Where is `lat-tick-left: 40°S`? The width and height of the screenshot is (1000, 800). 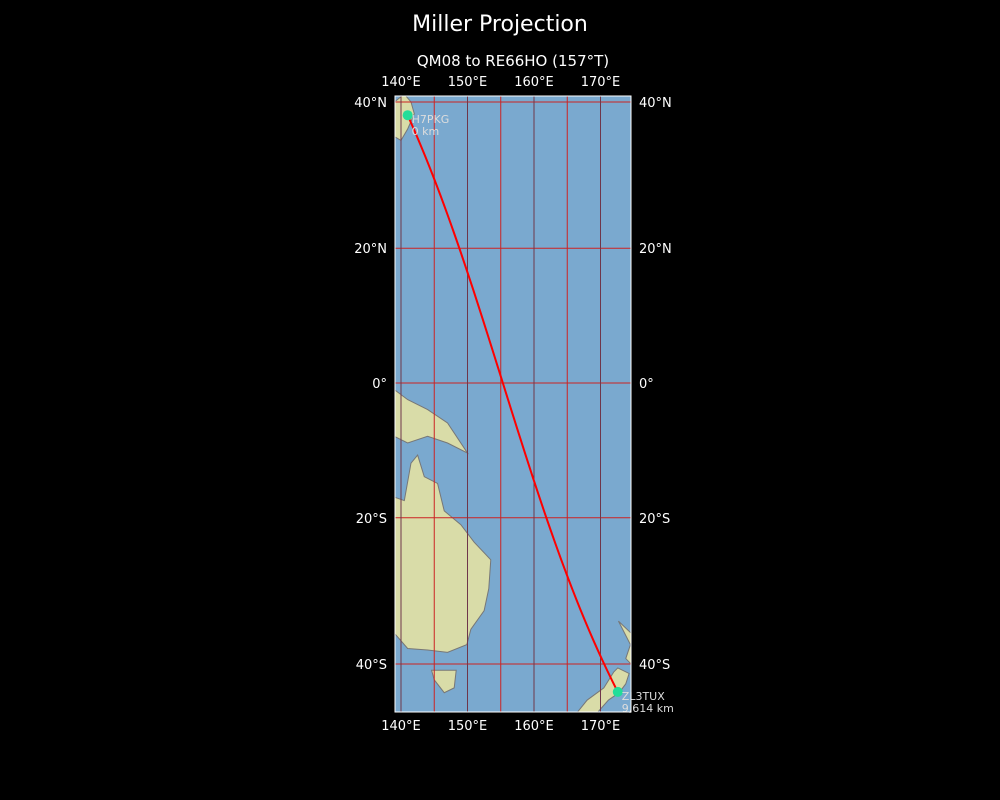
lat-tick-left: 40°S is located at coordinates (371, 665).